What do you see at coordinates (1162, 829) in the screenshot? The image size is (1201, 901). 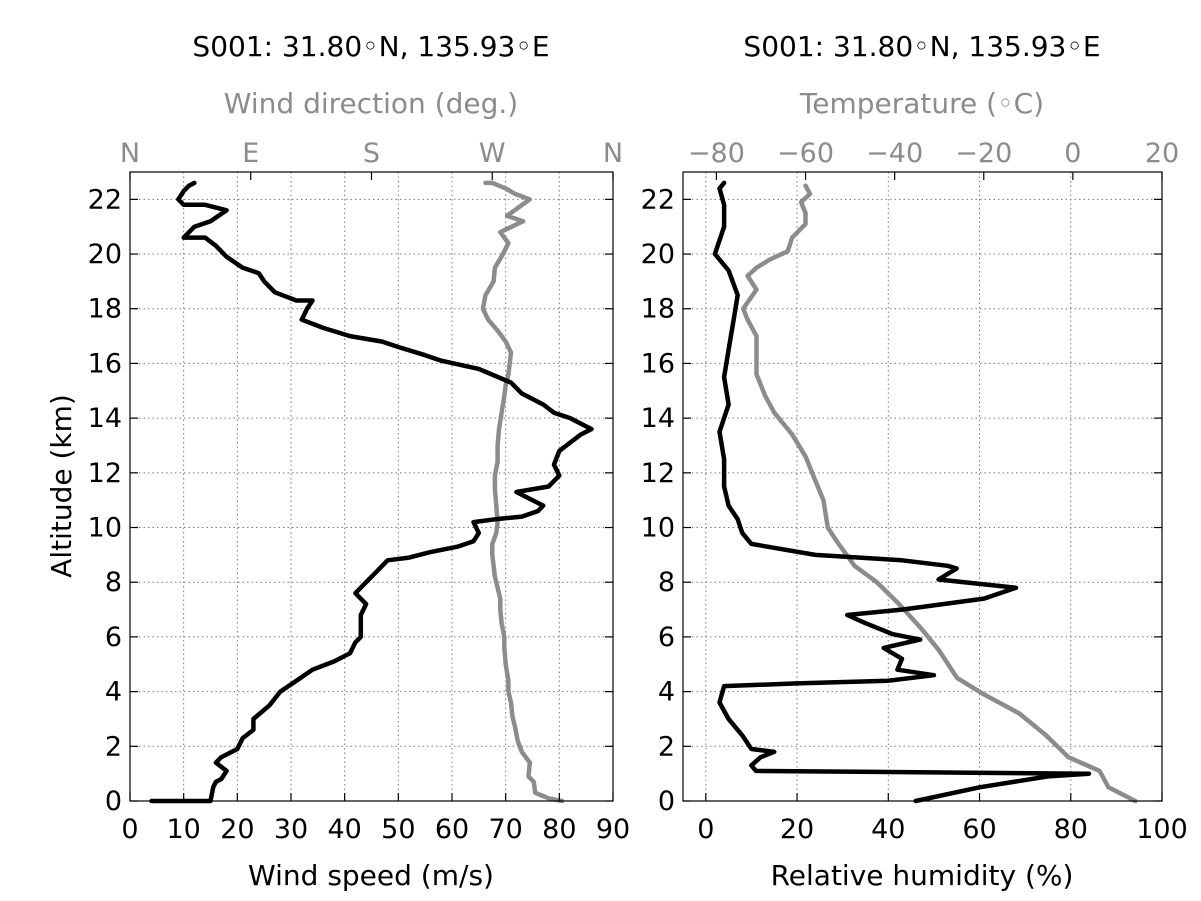 I see `x-bottom-tick-label: 100` at bounding box center [1162, 829].